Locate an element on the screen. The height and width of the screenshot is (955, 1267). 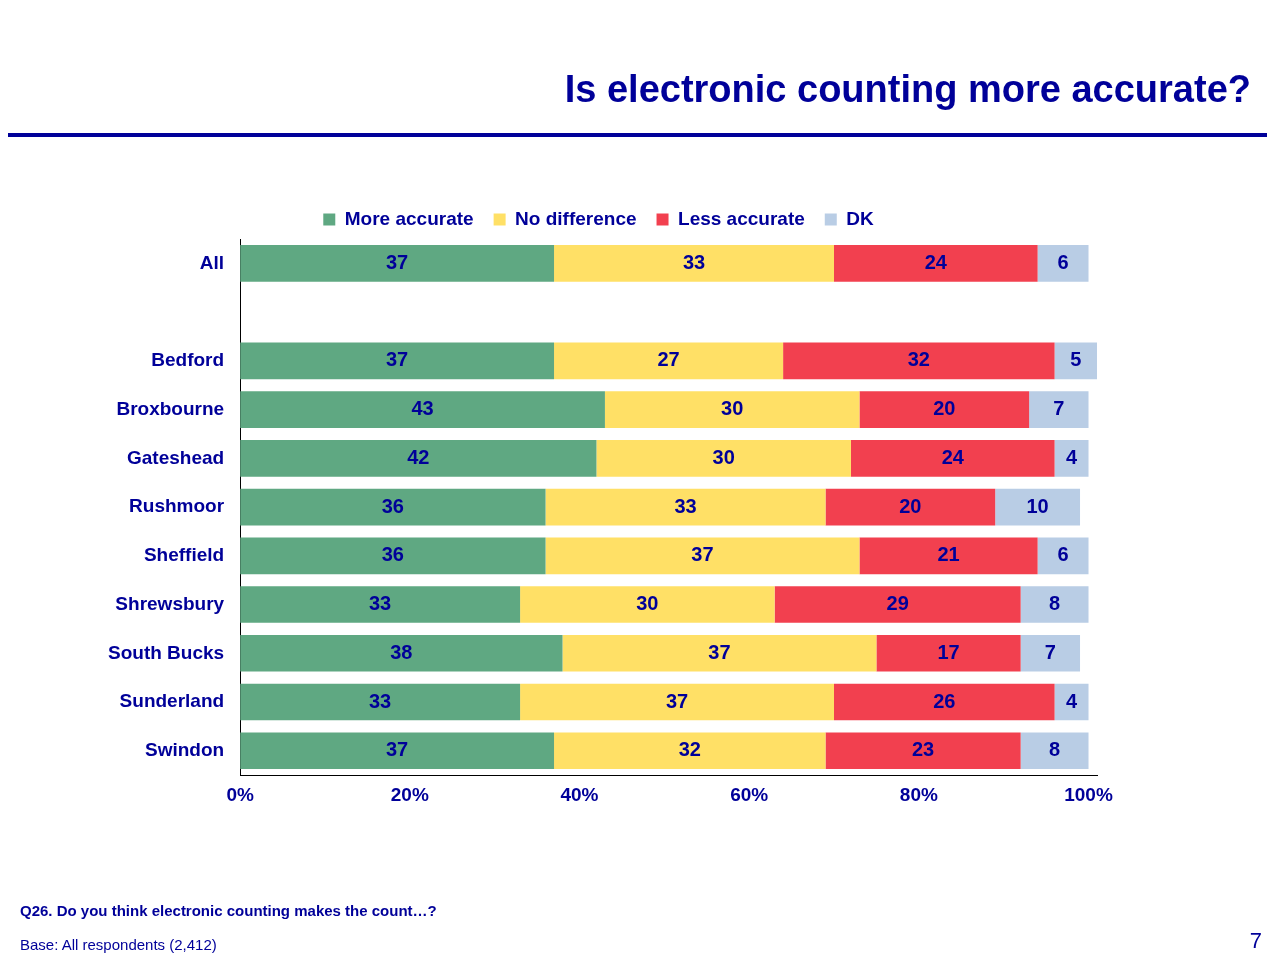
data-label: 42 is located at coordinates (418, 456).